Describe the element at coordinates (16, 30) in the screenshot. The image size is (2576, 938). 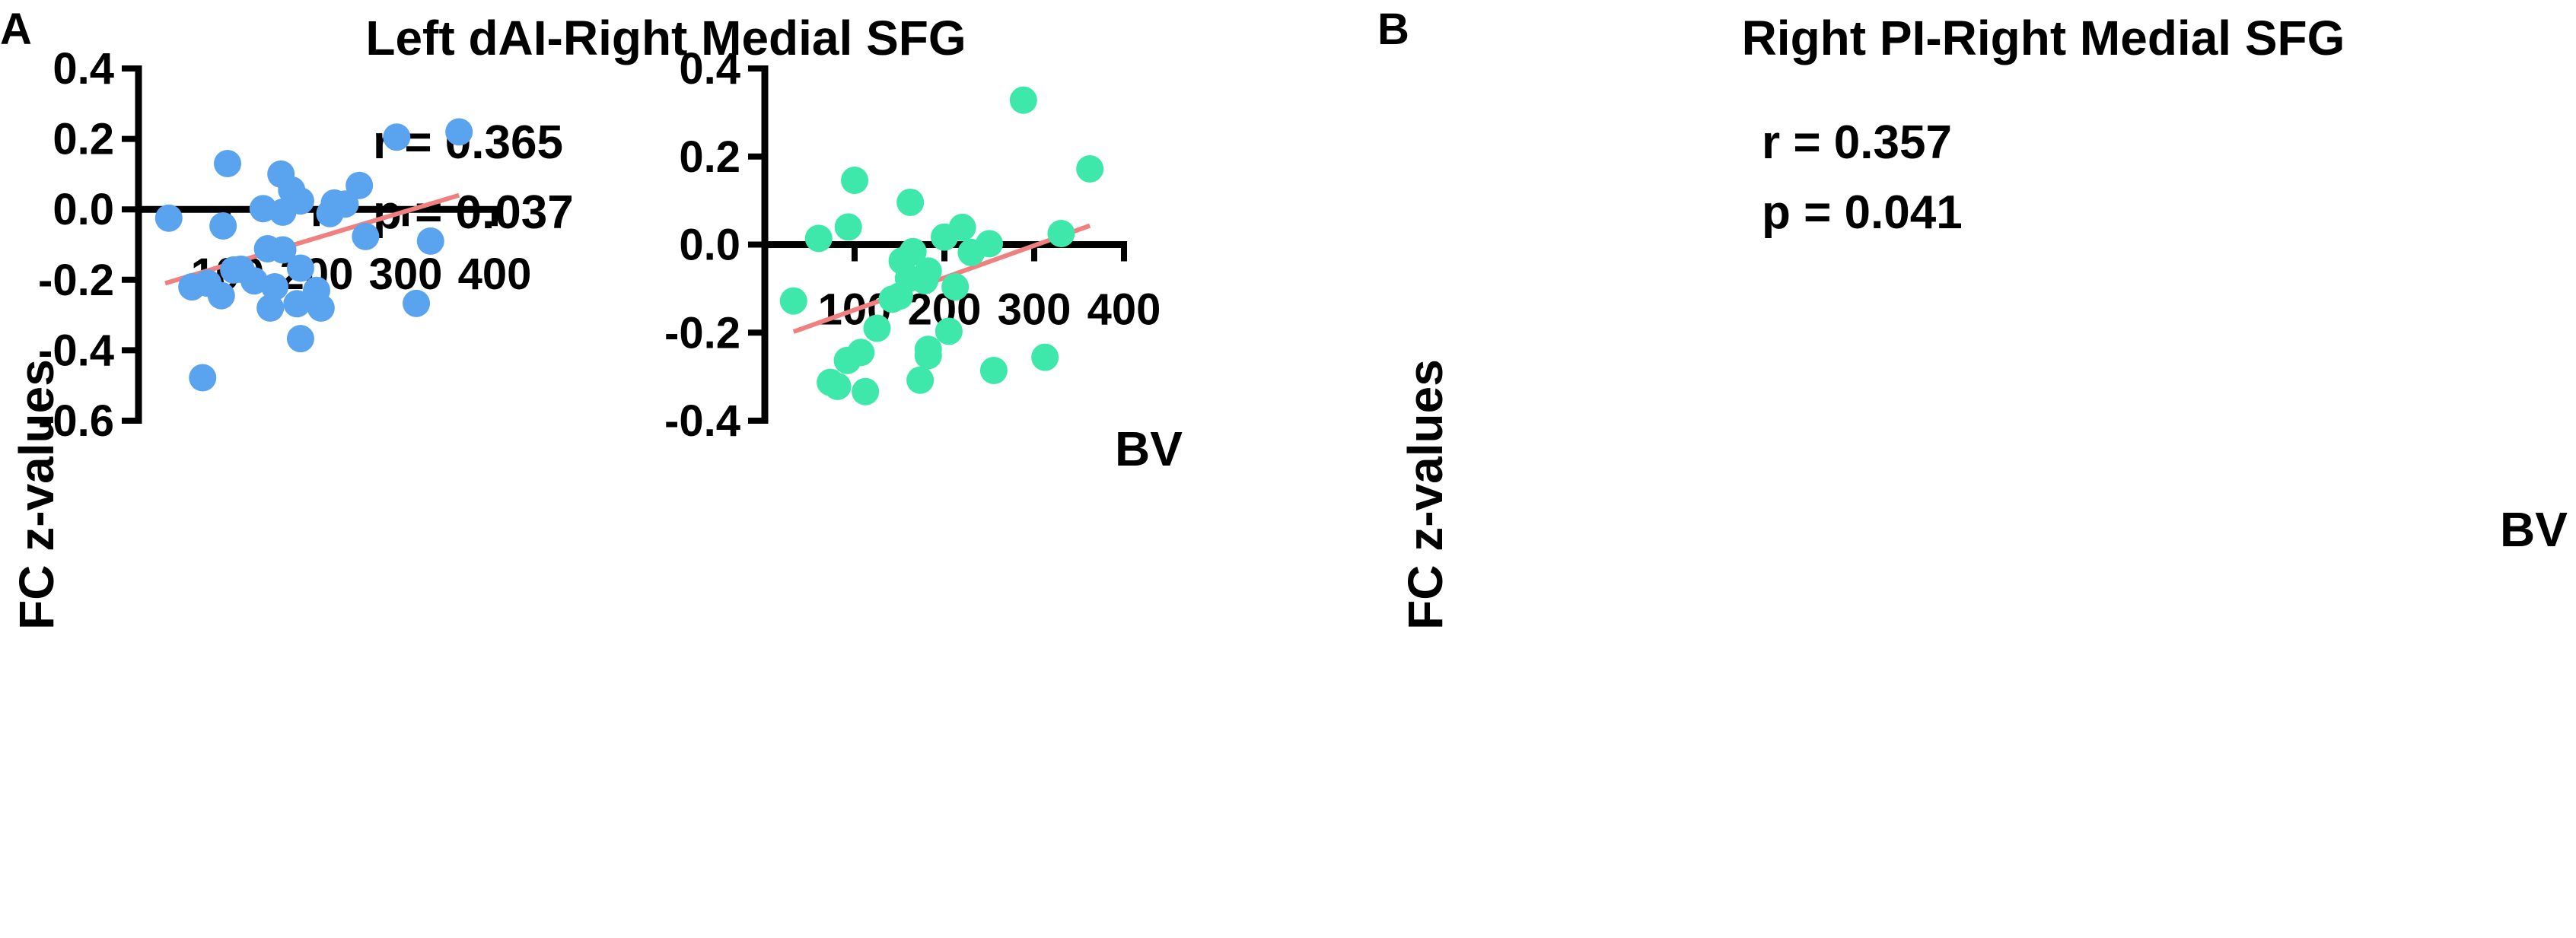
I see `panel-letter: A` at that location.